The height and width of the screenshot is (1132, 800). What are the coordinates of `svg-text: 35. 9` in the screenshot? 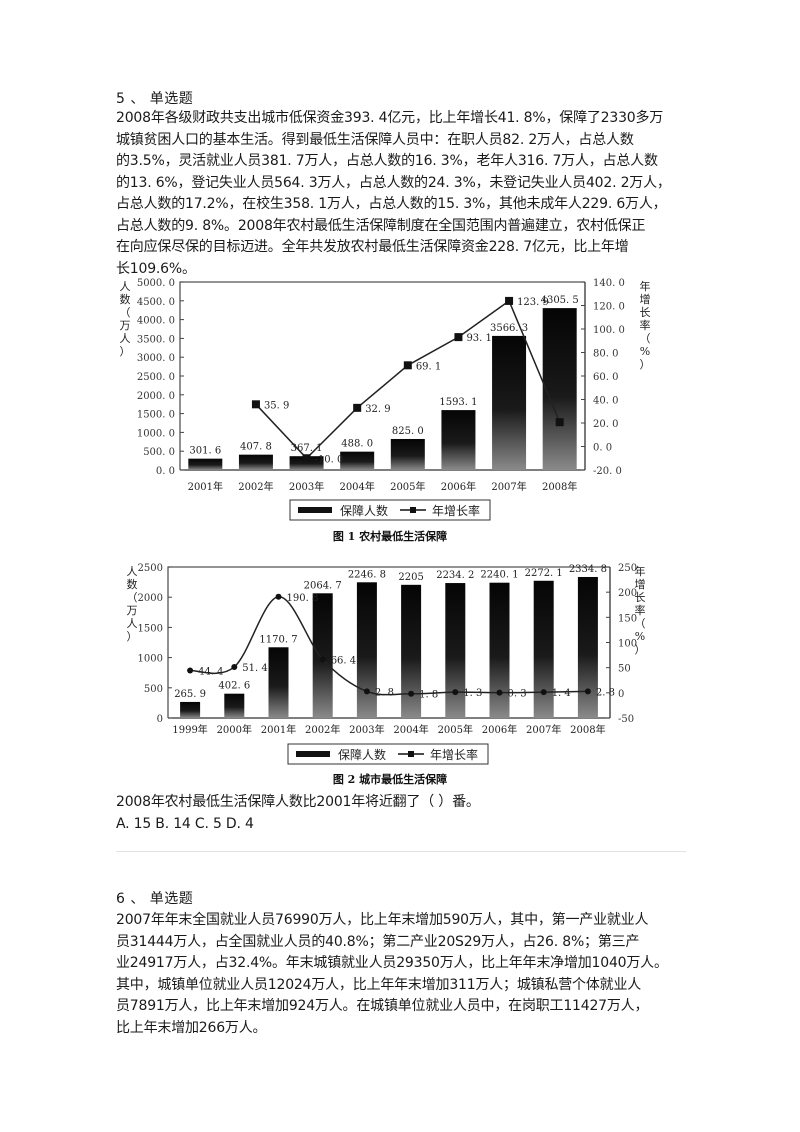 It's located at (276, 405).